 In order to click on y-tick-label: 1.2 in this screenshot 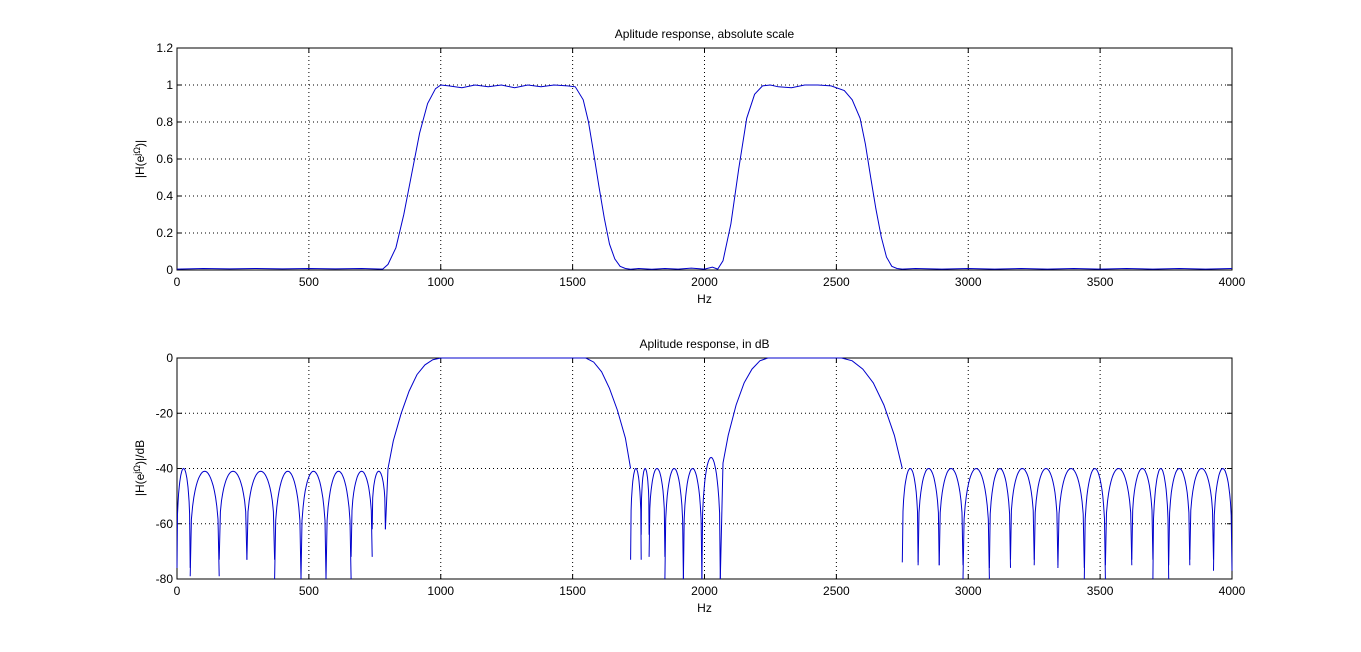, I will do `click(164, 48)`.